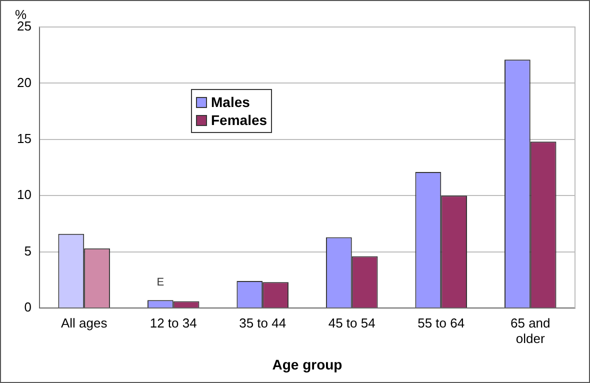 This screenshot has width=590, height=383. I want to click on y-tick-label: 0, so click(28, 307).